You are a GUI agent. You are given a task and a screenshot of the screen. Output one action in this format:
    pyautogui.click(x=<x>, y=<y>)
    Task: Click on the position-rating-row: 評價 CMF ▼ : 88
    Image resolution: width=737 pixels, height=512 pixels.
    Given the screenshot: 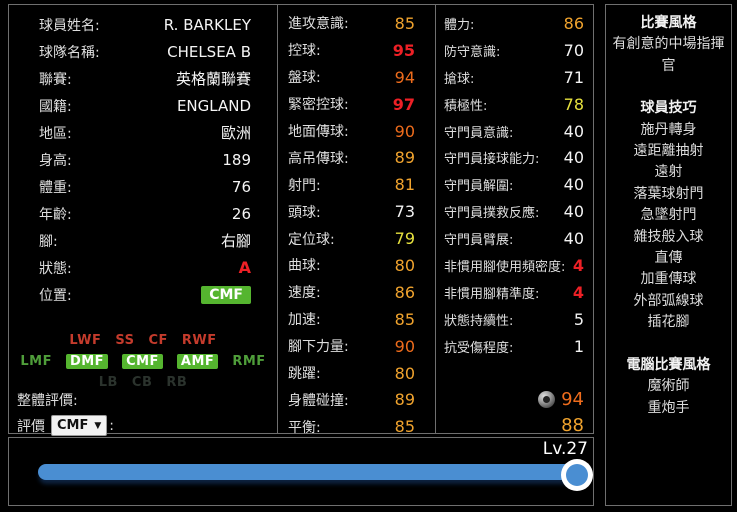 What is the action you would take?
    pyautogui.click(x=300, y=425)
    